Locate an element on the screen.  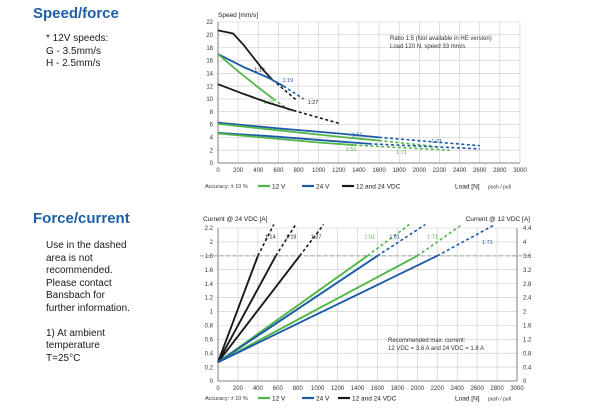
y-tick-label-right: 2.8 is located at coordinates (527, 285).